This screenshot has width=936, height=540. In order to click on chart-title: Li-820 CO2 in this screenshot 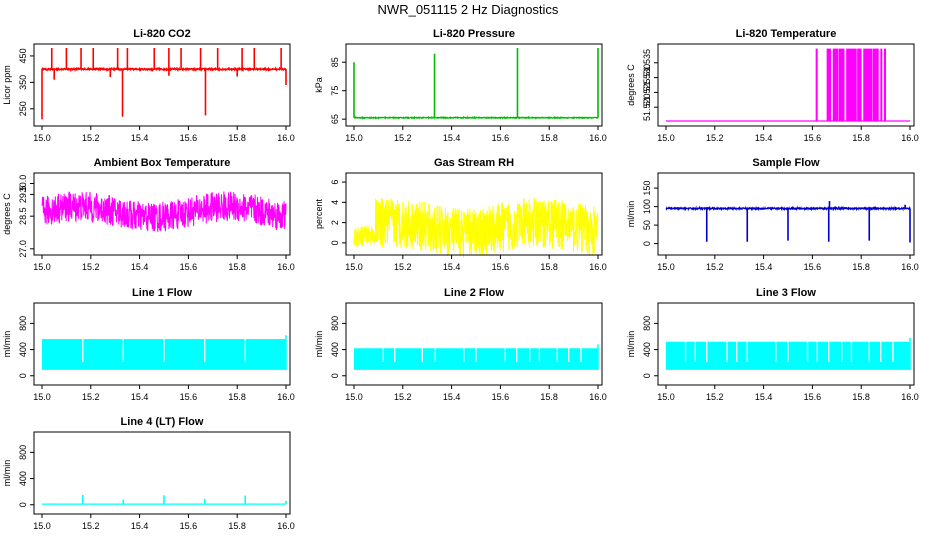, I will do `click(161, 34)`.